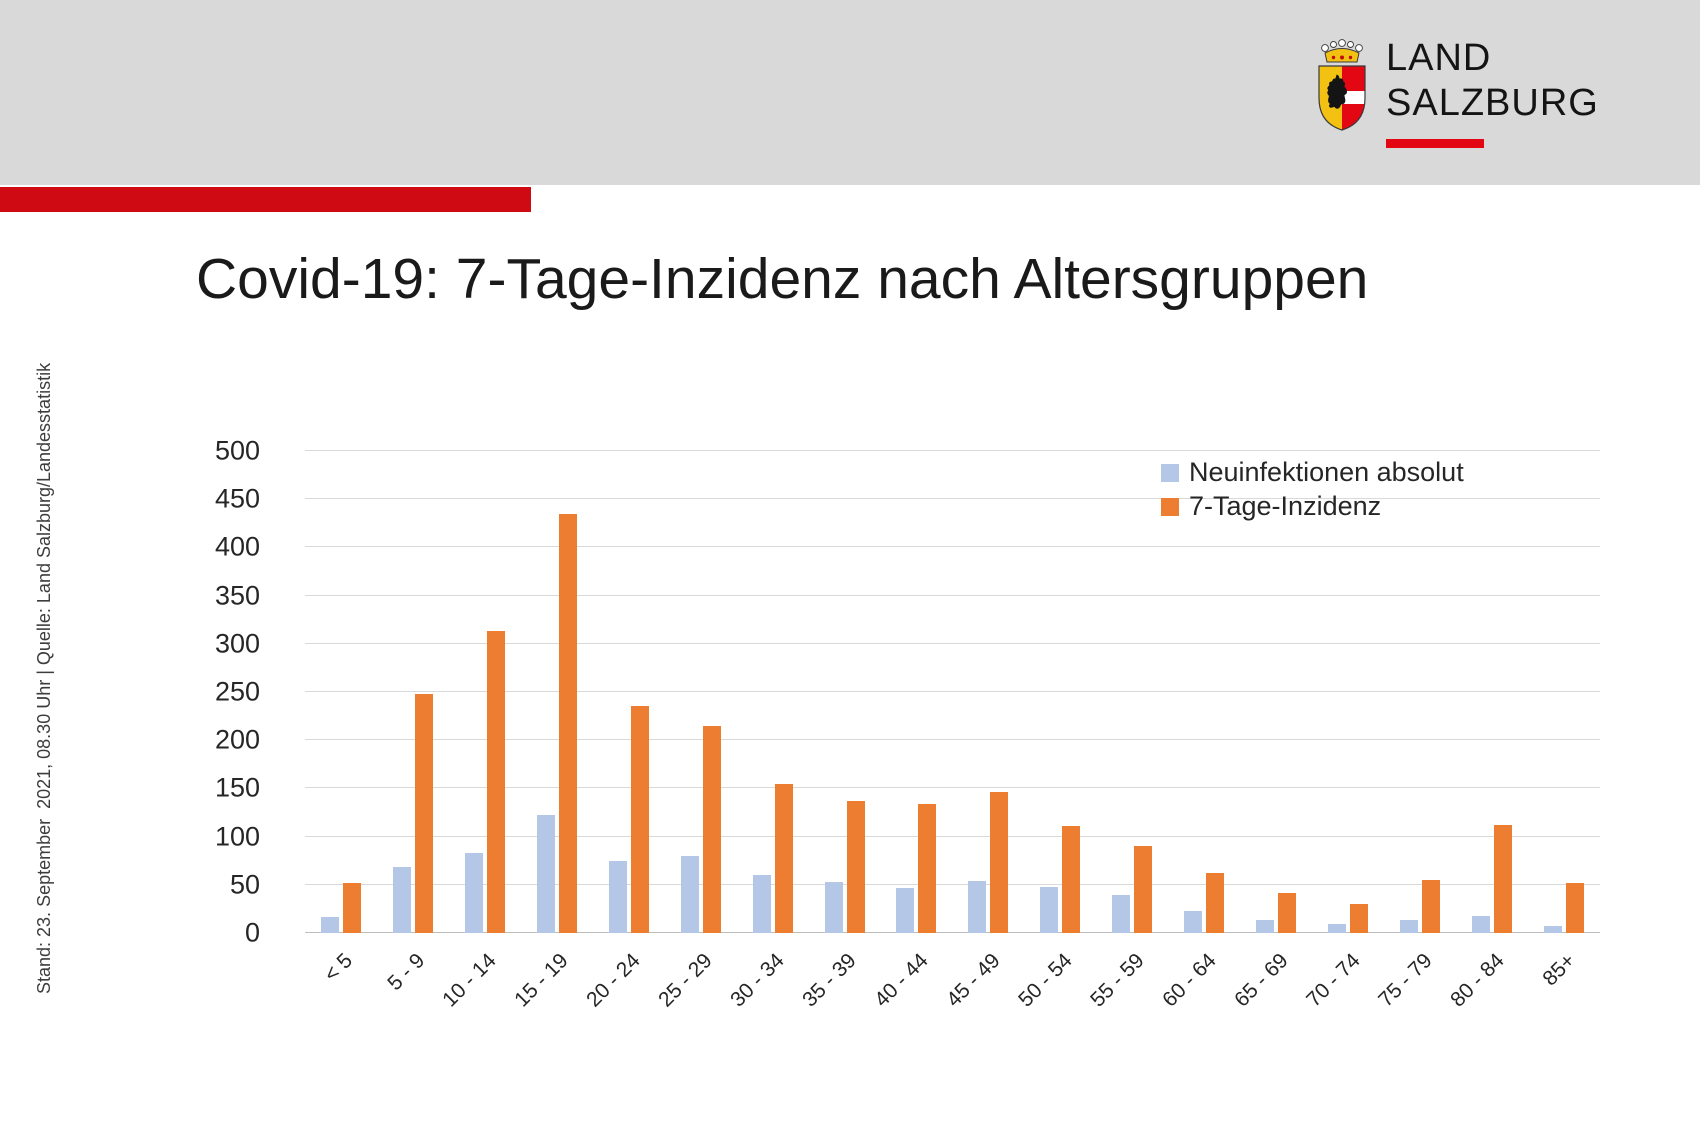 Image resolution: width=1700 pixels, height=1133 pixels. Describe the element at coordinates (1193, 921) in the screenshot. I see `bar-neuinfektionen-60 - 64` at that location.